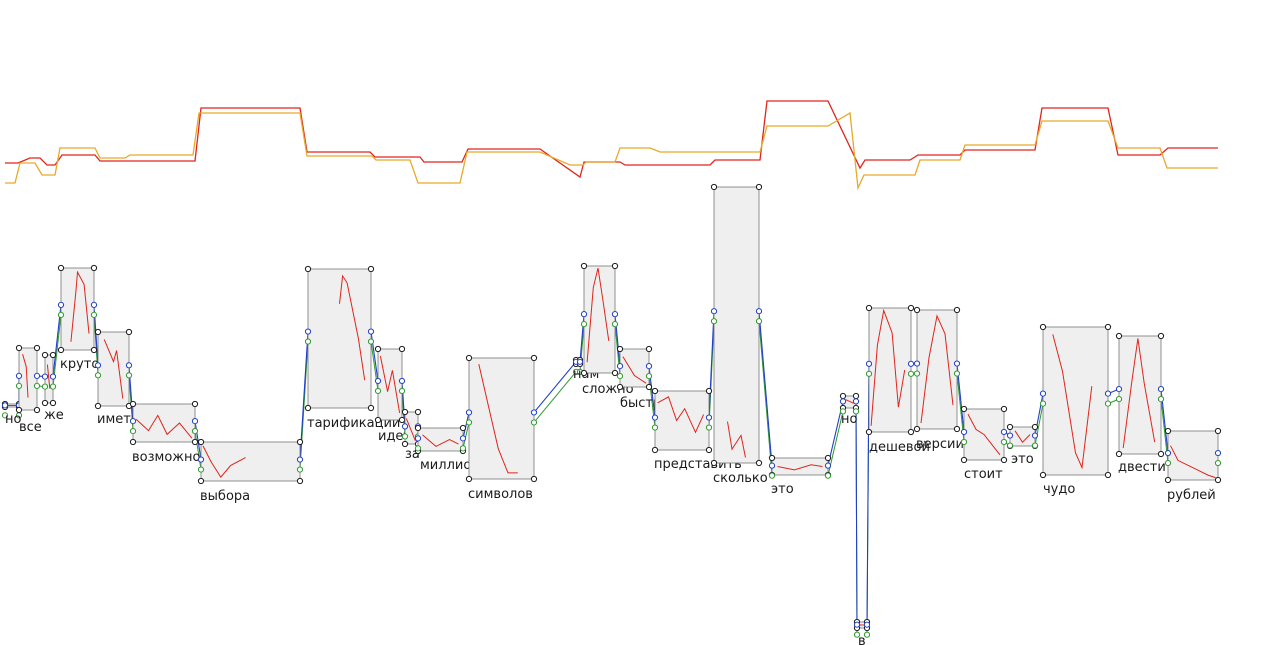 This screenshot has height=645, width=1280. I want to click on word-group: выбора, so click(250, 471).